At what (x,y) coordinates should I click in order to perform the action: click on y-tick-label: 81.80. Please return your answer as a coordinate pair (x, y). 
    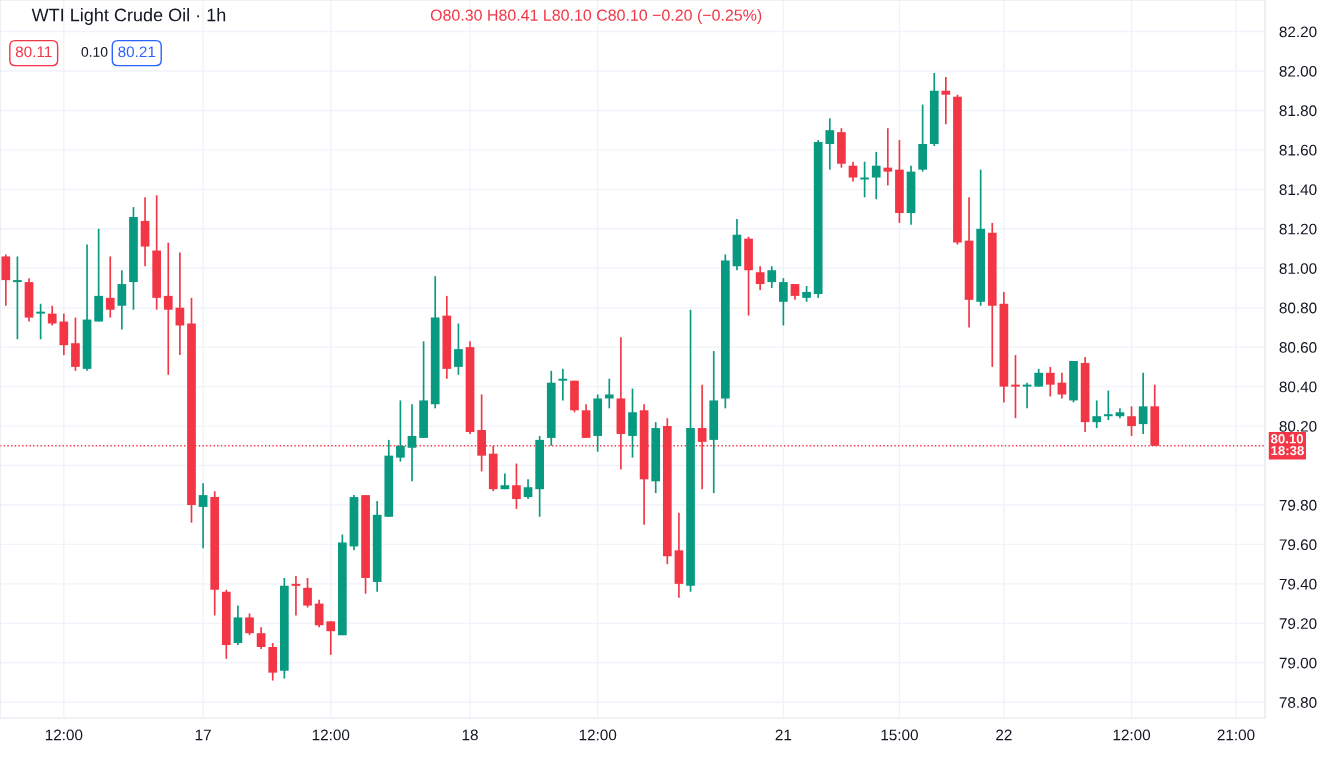
    Looking at the image, I should click on (1298, 111).